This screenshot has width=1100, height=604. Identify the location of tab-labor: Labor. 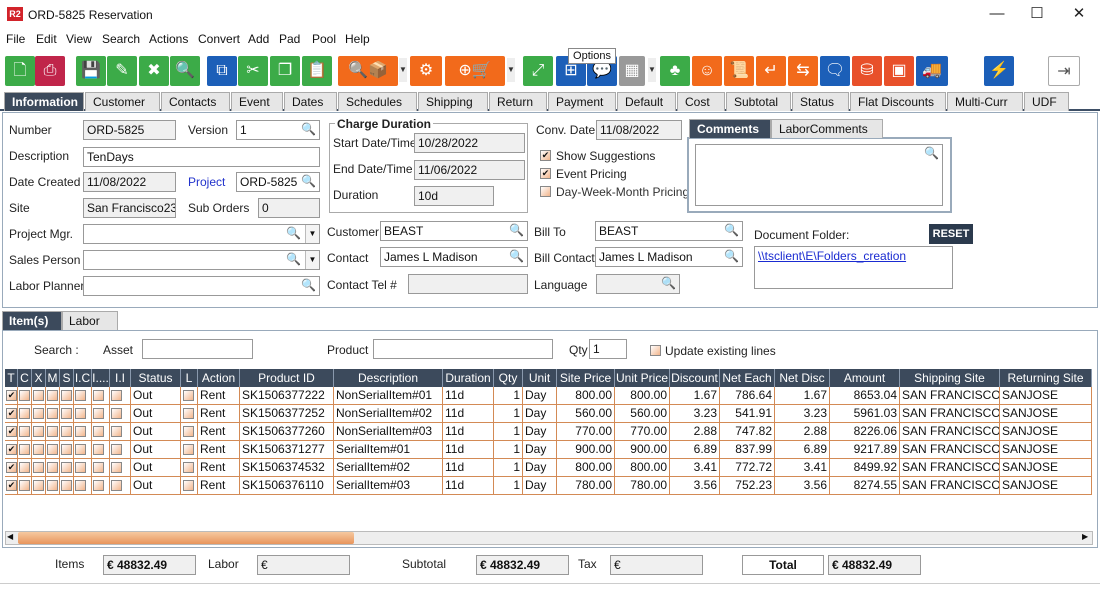
(90, 320).